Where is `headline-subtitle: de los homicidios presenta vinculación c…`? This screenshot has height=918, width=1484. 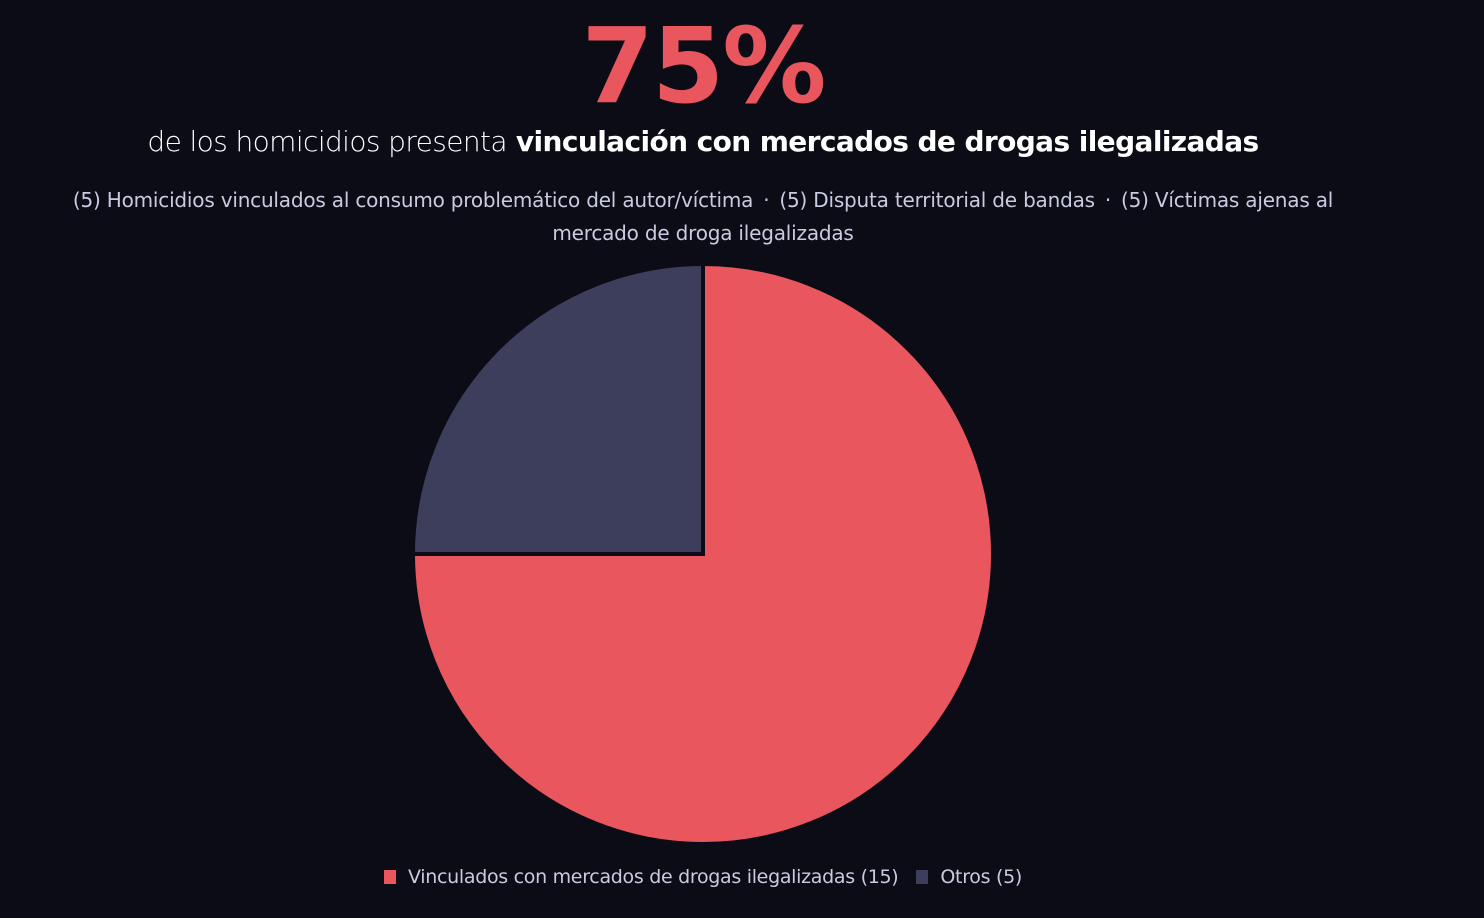 headline-subtitle: de los homicidios presenta vinculación c… is located at coordinates (703, 142).